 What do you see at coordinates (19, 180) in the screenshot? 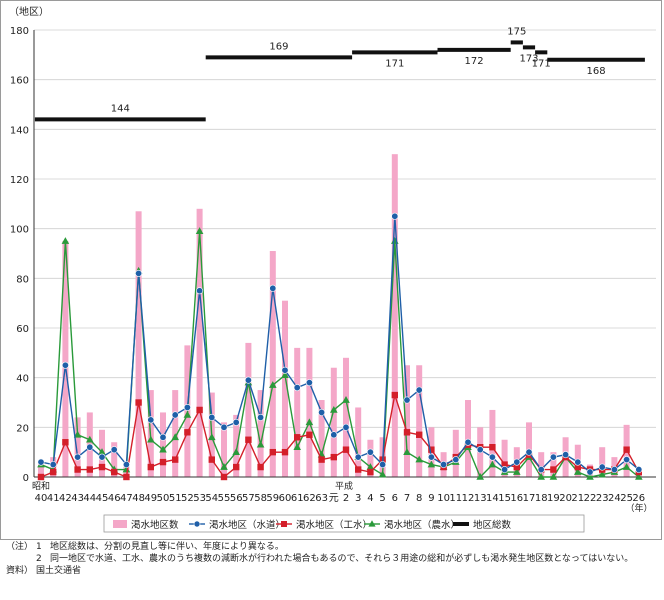
I see `y-tick-label: 120` at bounding box center [19, 180].